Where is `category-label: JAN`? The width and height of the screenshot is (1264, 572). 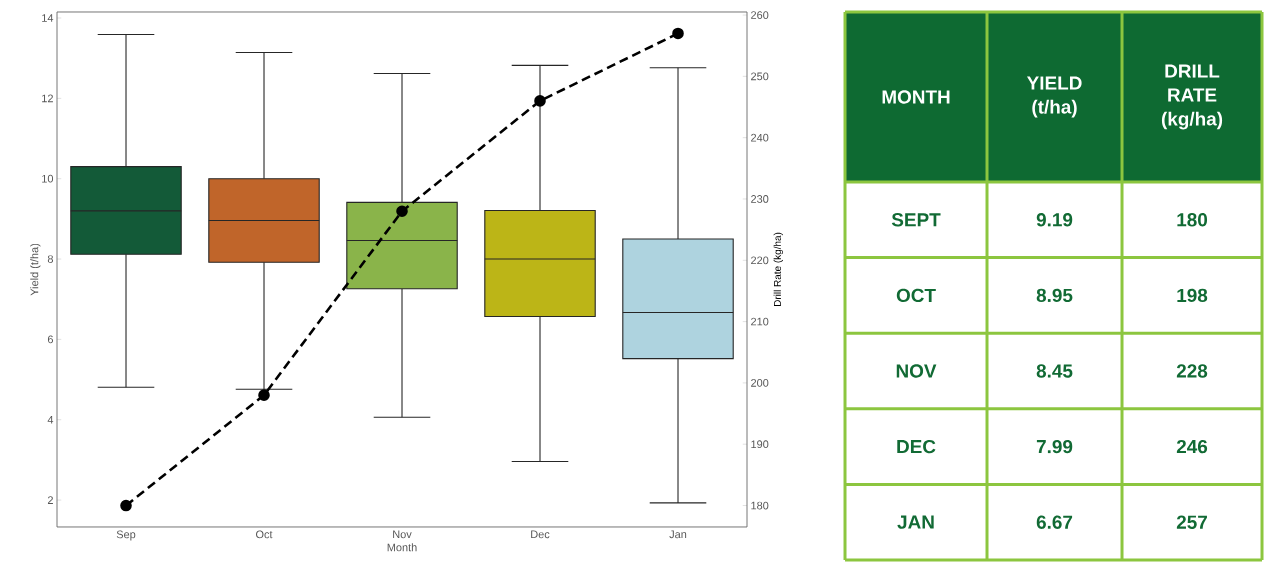
category-label: JAN is located at coordinates (915, 522).